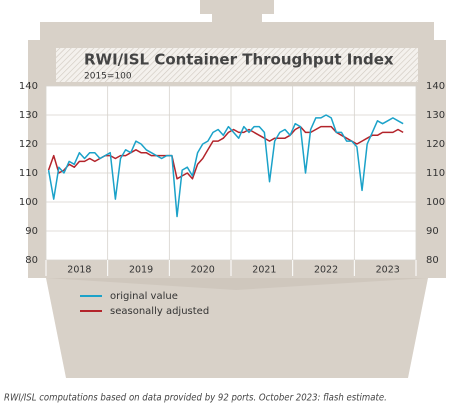 The height and width of the screenshot is (414, 474). I want to click on y2-tick-label: 130, so click(435, 115).